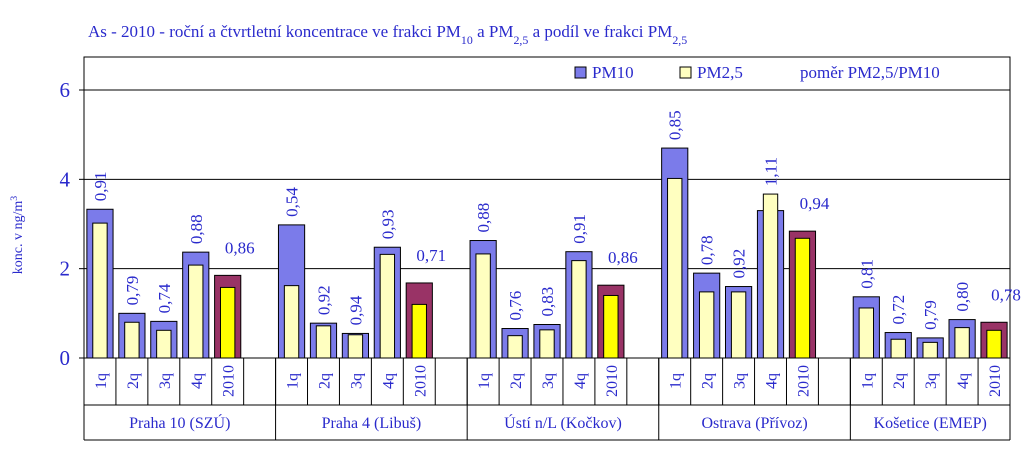 This screenshot has width=1023, height=468. I want to click on ratio-label: 0,86, so click(240, 247).